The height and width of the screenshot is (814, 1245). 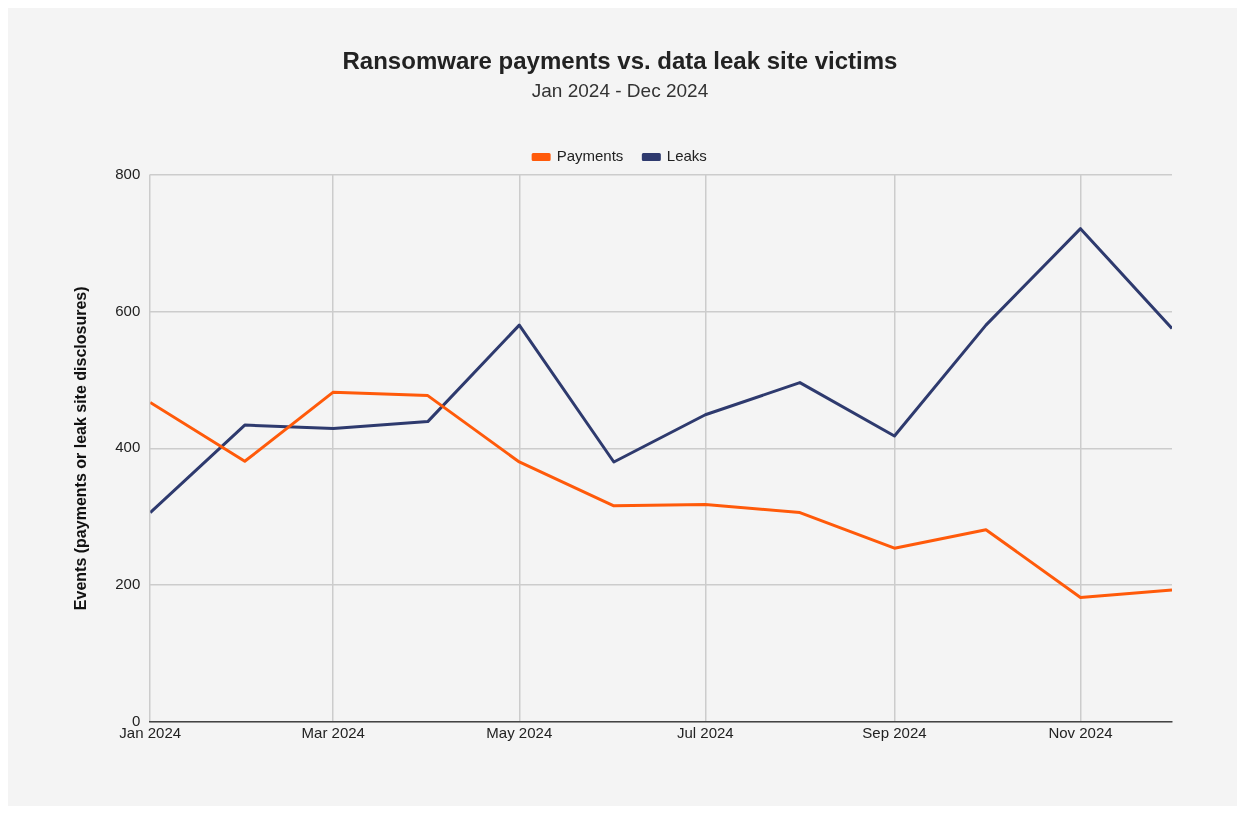 What do you see at coordinates (620, 91) in the screenshot?
I see `chart-subtitle: Jan 2024 - Dec 2024` at bounding box center [620, 91].